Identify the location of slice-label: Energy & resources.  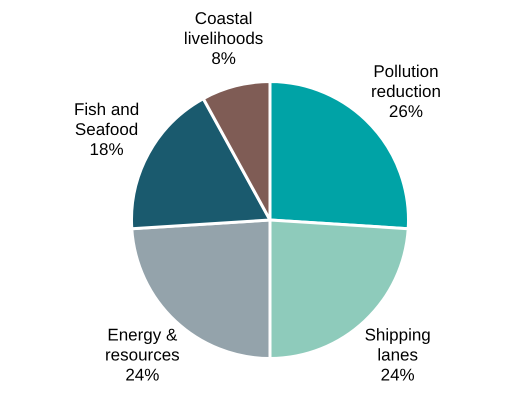
(142, 345).